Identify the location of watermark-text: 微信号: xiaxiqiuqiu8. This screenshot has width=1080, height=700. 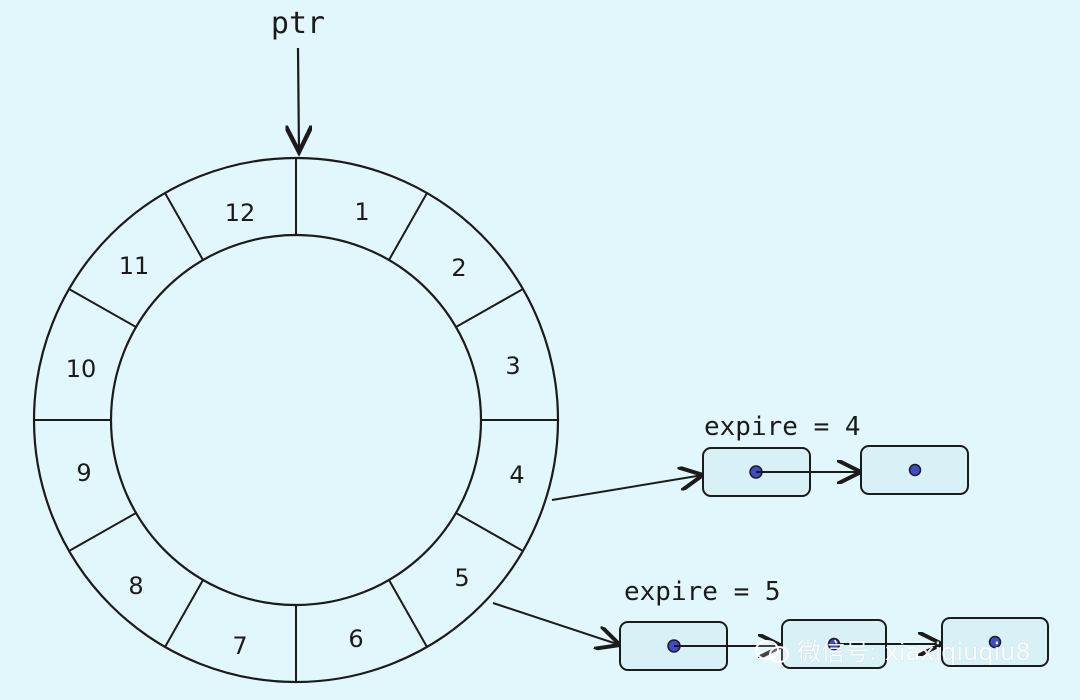
(914, 652).